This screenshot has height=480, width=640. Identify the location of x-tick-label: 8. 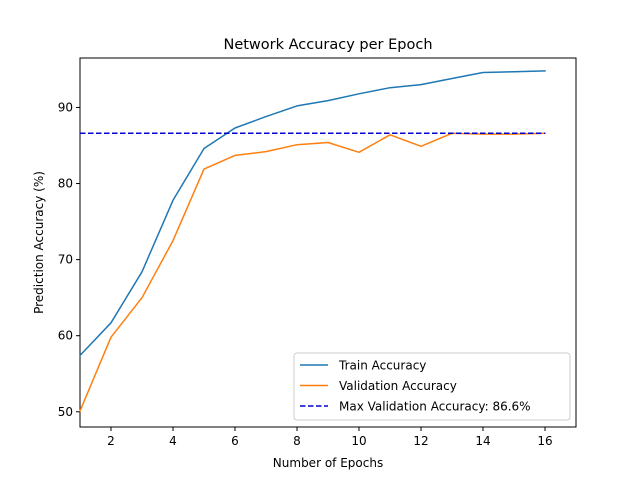
(297, 441).